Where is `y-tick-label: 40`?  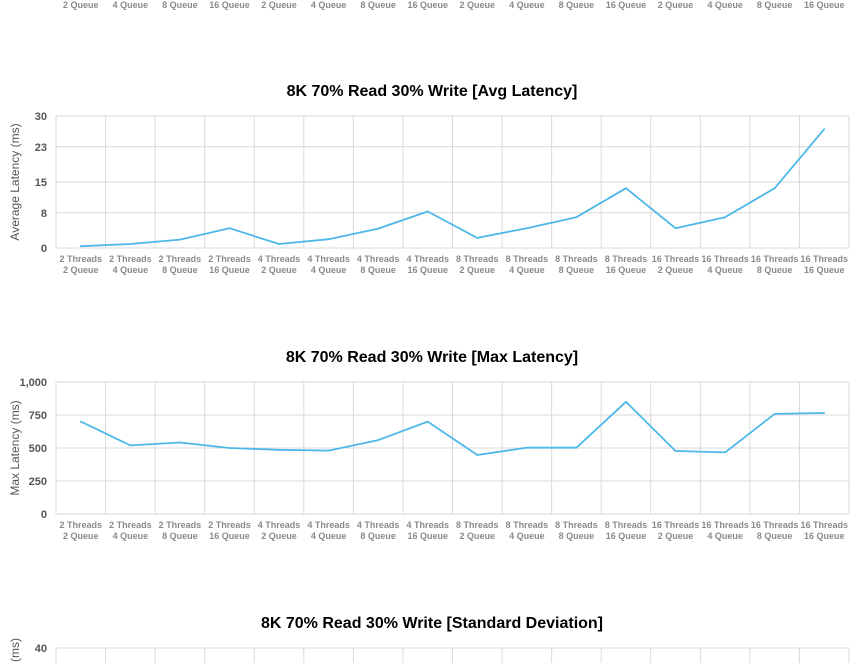 y-tick-label: 40 is located at coordinates (41, 649).